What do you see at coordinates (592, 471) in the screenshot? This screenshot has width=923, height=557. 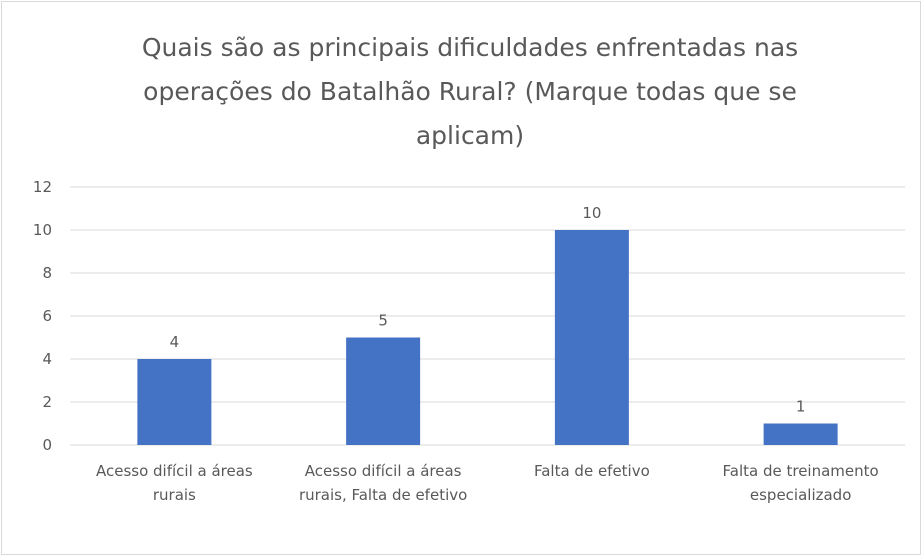 I see `x-tick-label: Falta de efetivo` at bounding box center [592, 471].